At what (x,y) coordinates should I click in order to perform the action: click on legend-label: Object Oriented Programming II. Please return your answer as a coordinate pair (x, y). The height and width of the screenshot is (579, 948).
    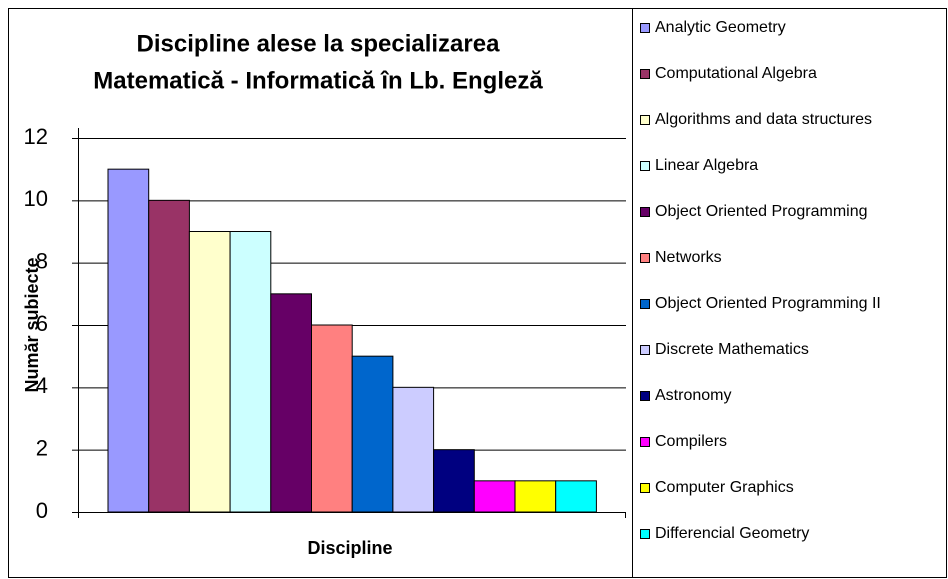
    Looking at the image, I should click on (768, 303).